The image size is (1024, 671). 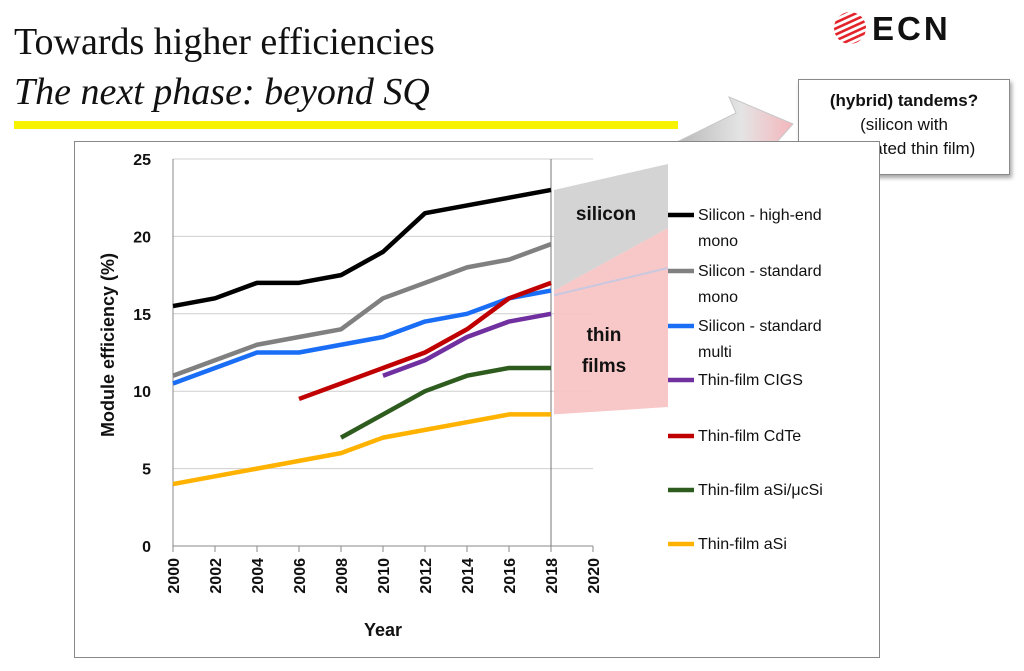 I want to click on legend-label-6: Thin-film aSi/μcSi, so click(x=760, y=490).